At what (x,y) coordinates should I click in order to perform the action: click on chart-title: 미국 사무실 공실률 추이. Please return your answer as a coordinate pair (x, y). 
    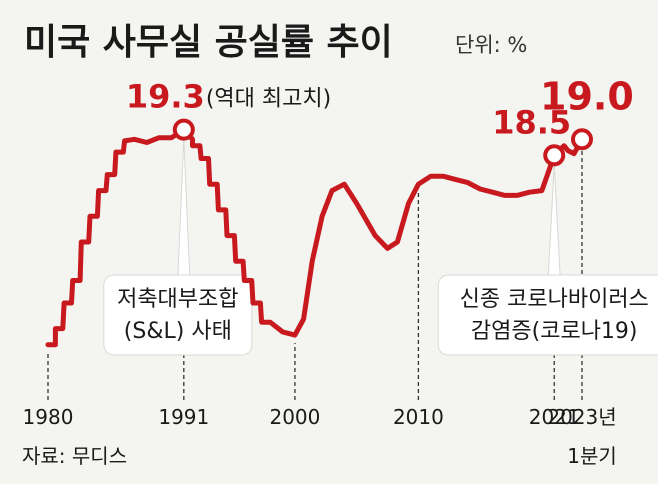
    Looking at the image, I should click on (208, 42).